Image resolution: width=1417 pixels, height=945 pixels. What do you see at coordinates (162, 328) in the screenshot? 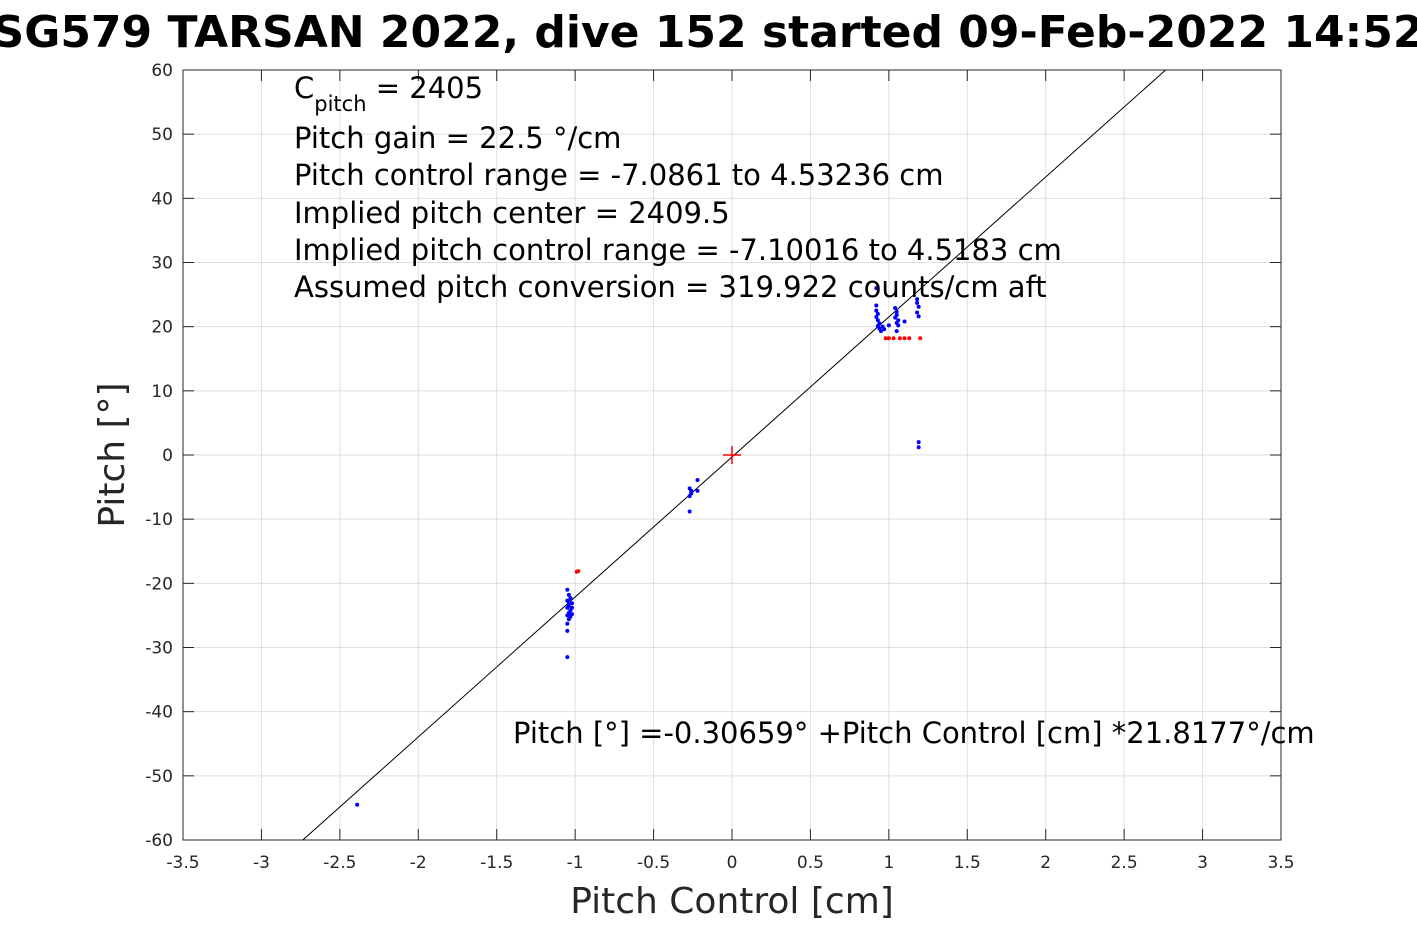
I see `y-tick-label: 20` at bounding box center [162, 328].